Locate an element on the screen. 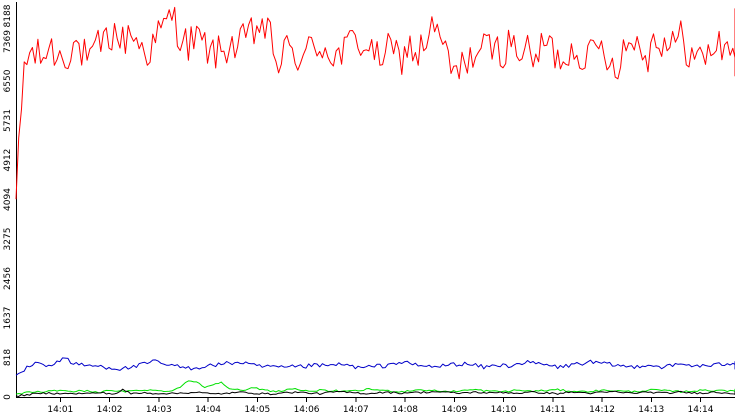  x-tick-label: 14:06 is located at coordinates (307, 410).